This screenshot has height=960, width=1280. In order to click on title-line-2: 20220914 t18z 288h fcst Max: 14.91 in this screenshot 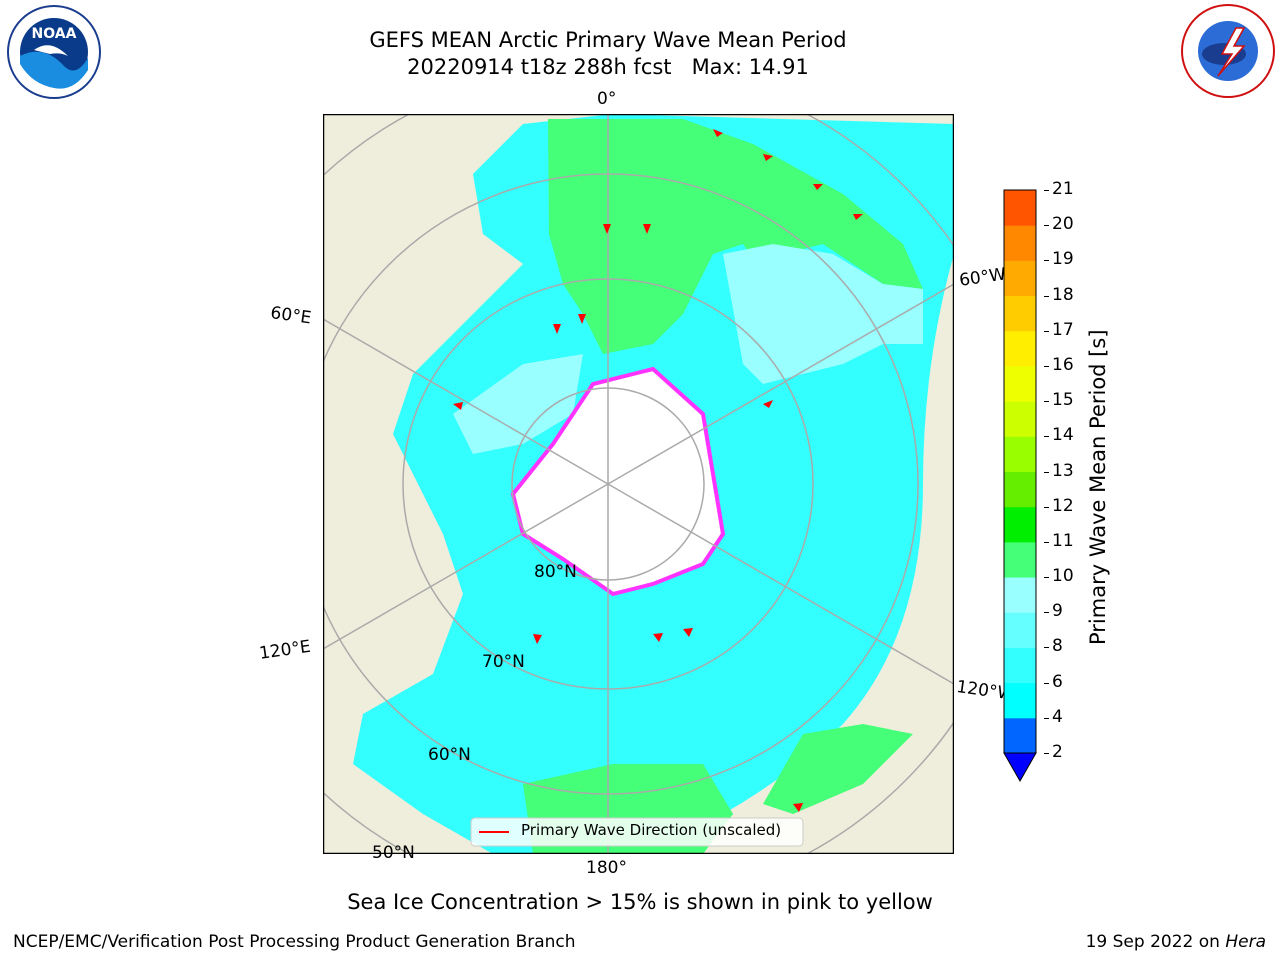, I will do `click(608, 67)`.